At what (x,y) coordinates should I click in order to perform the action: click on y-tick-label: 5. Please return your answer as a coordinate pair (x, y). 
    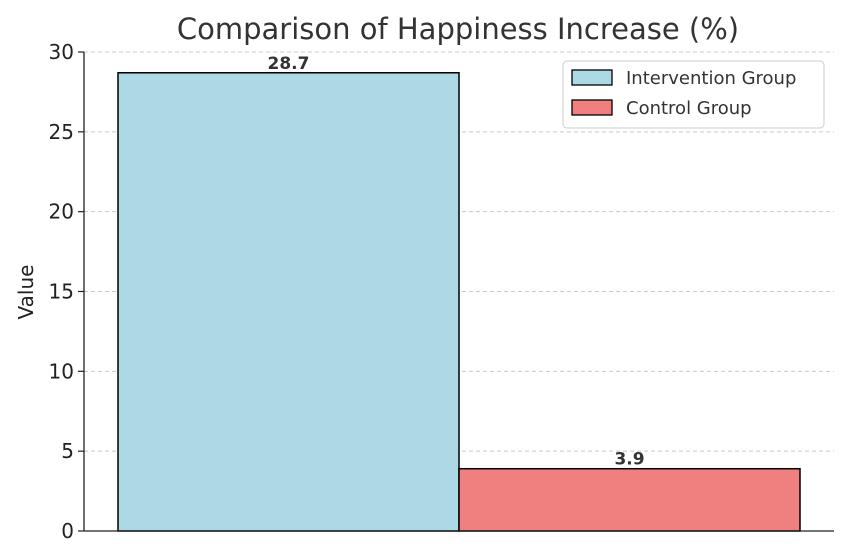
    Looking at the image, I should click on (67, 451).